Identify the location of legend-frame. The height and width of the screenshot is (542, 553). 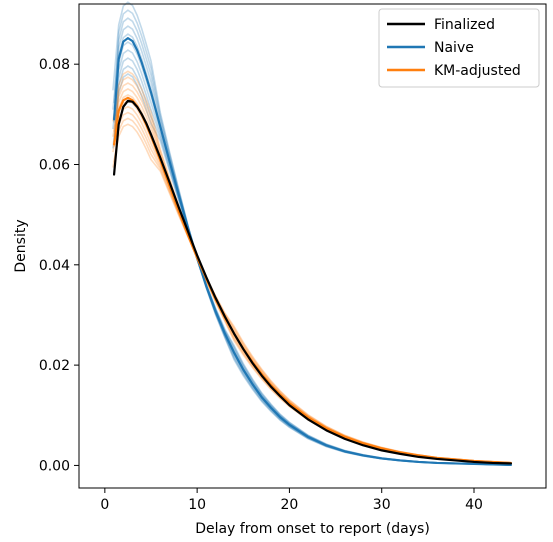
(459, 48).